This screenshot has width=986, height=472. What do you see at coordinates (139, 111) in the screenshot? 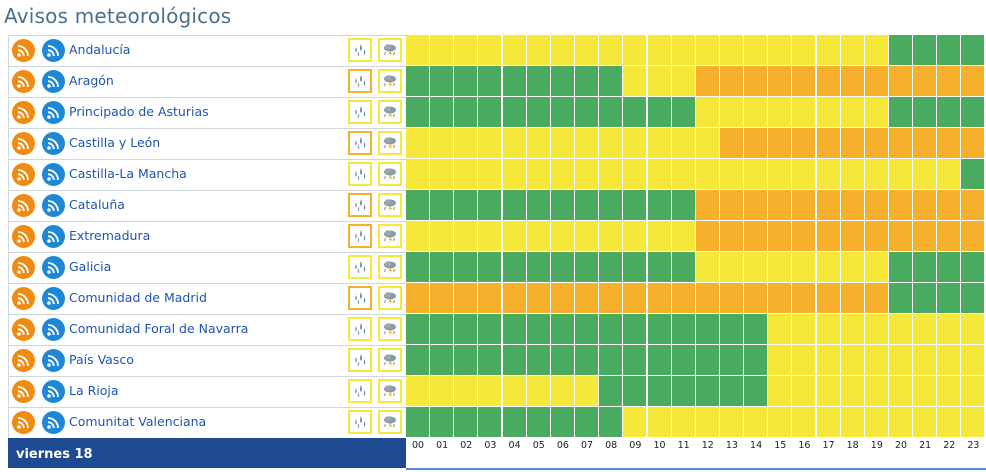
I see `region-link: Principado de Asturias` at bounding box center [139, 111].